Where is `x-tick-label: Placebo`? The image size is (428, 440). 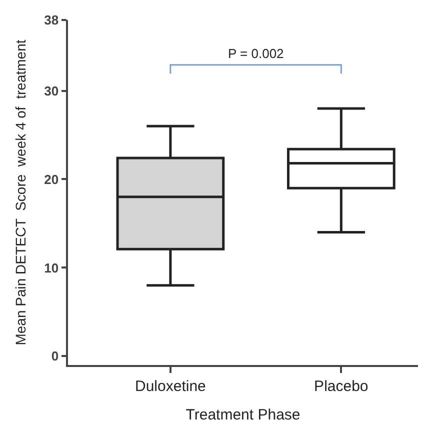 x-tick-label: Placebo is located at coordinates (341, 386).